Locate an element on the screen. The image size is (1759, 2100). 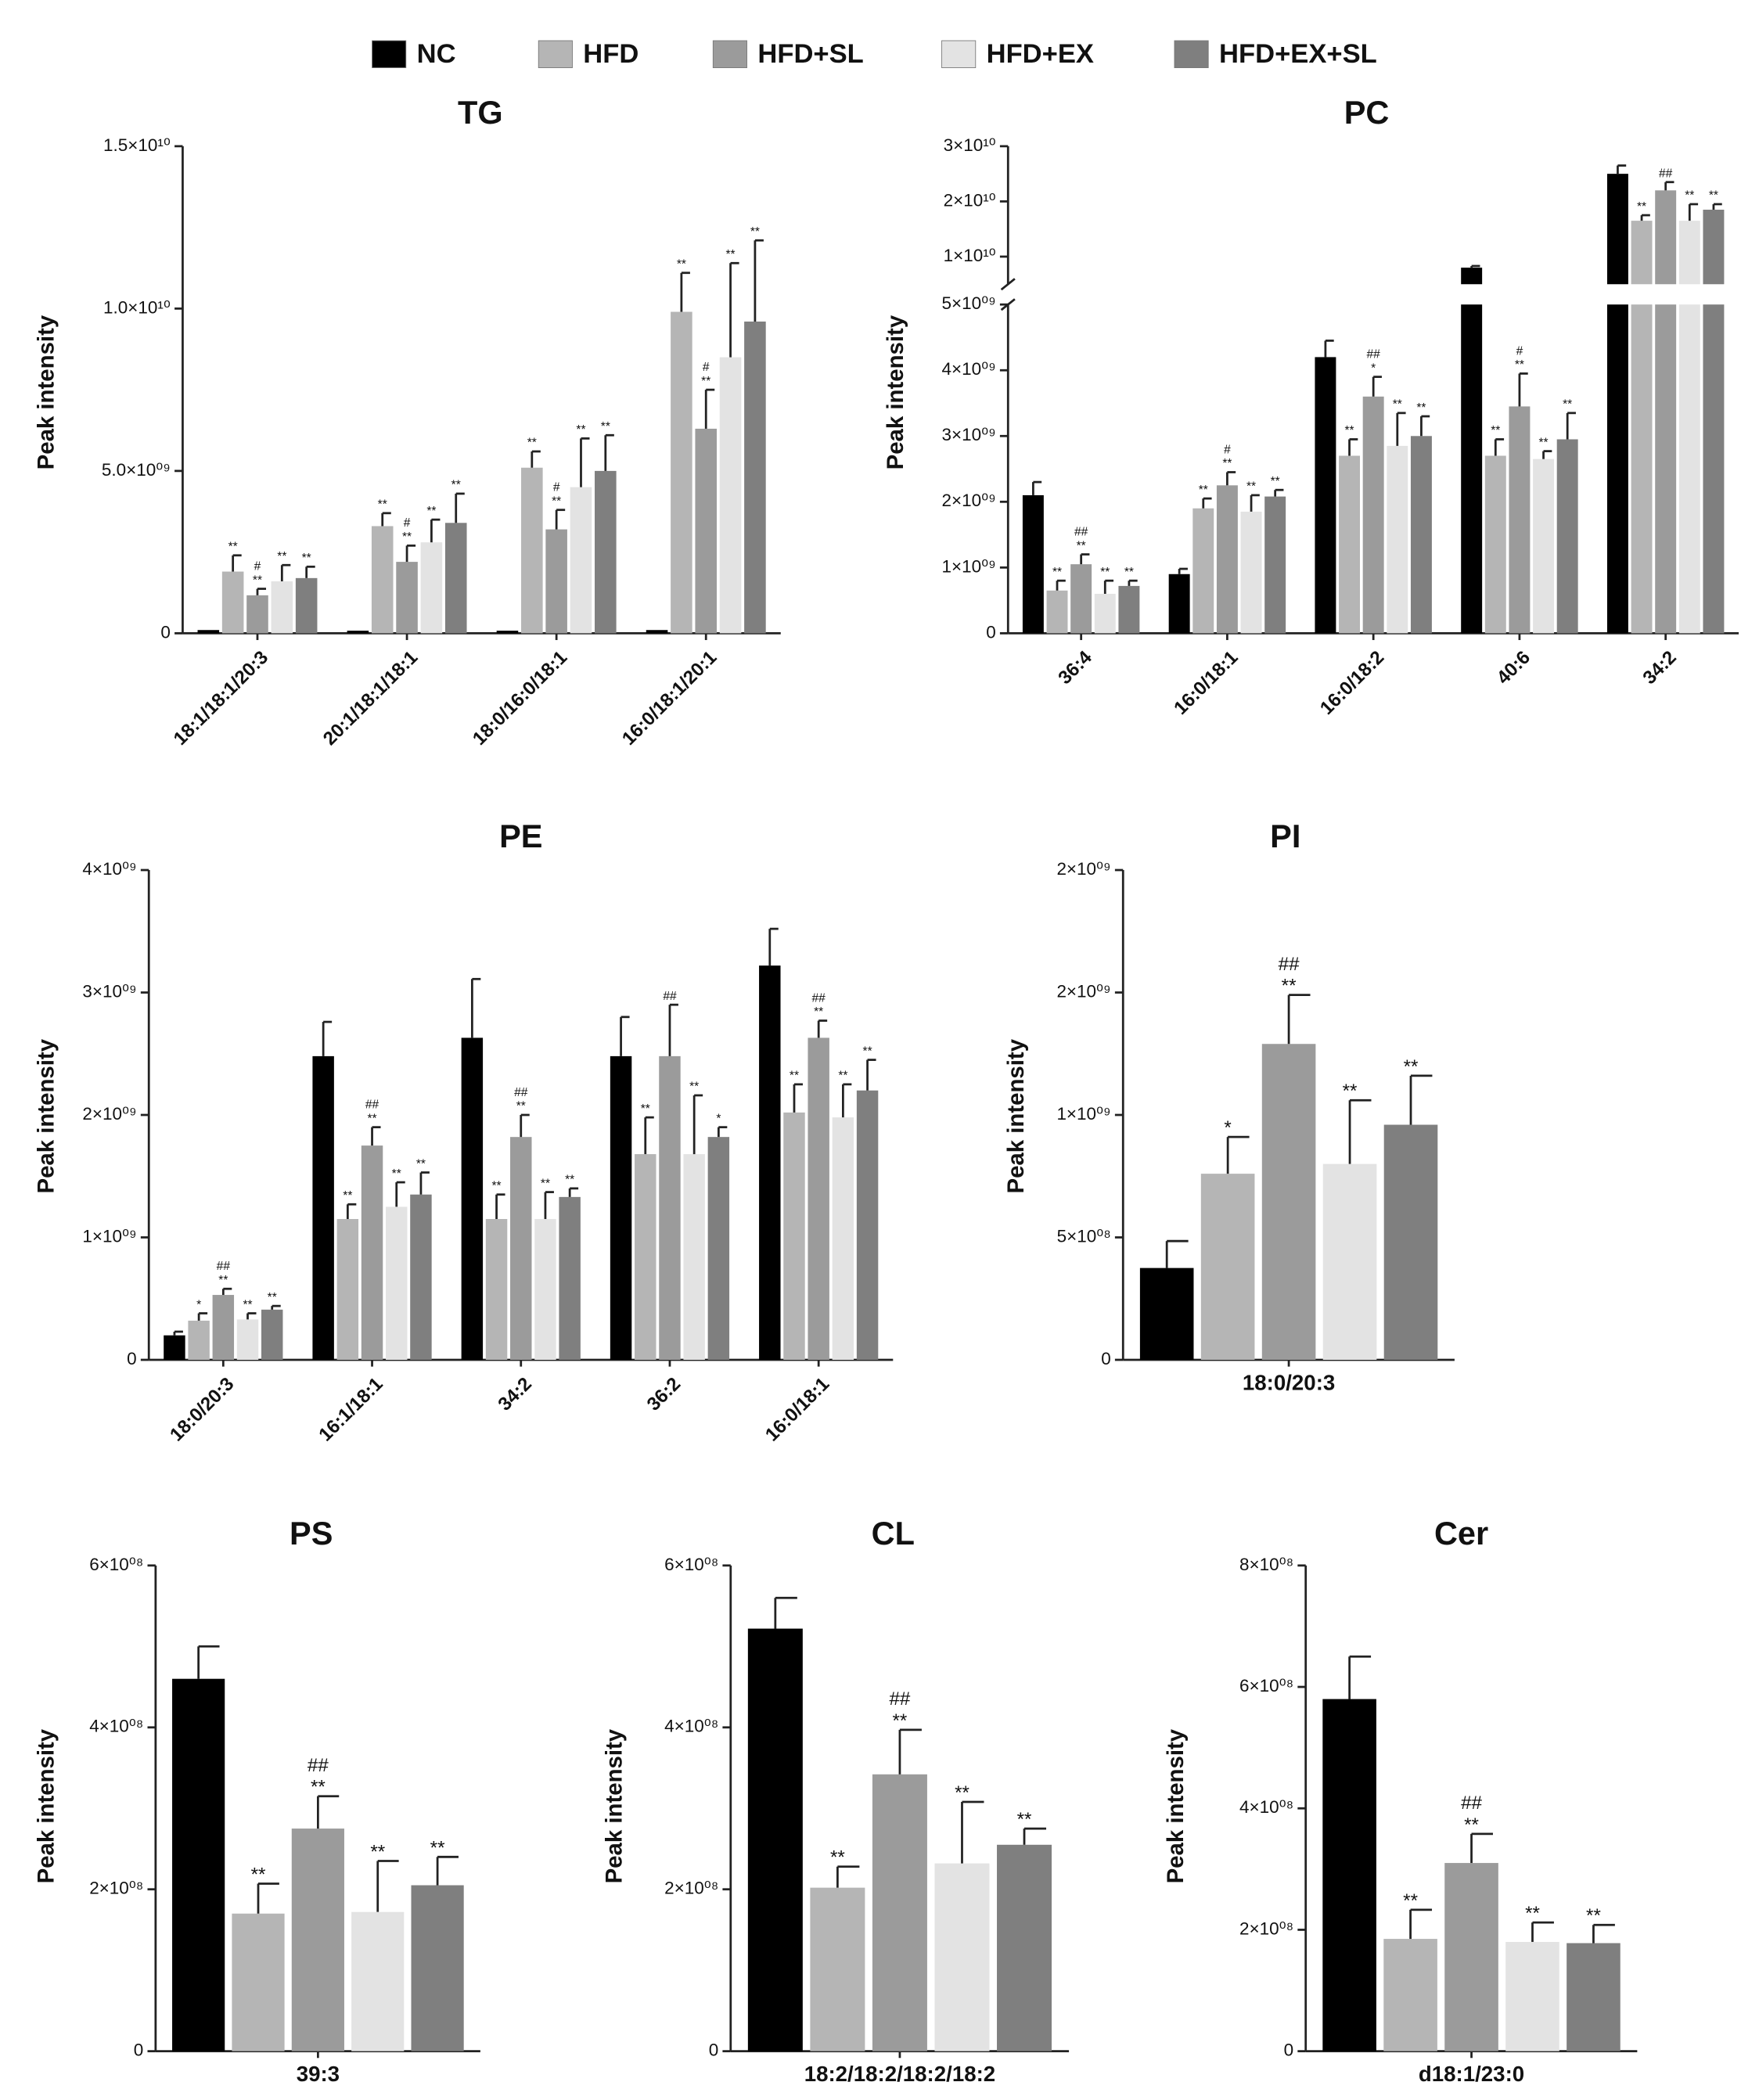
x-tick-label: 18:2/18:2/18:2/18:2 is located at coordinates (899, 2074).